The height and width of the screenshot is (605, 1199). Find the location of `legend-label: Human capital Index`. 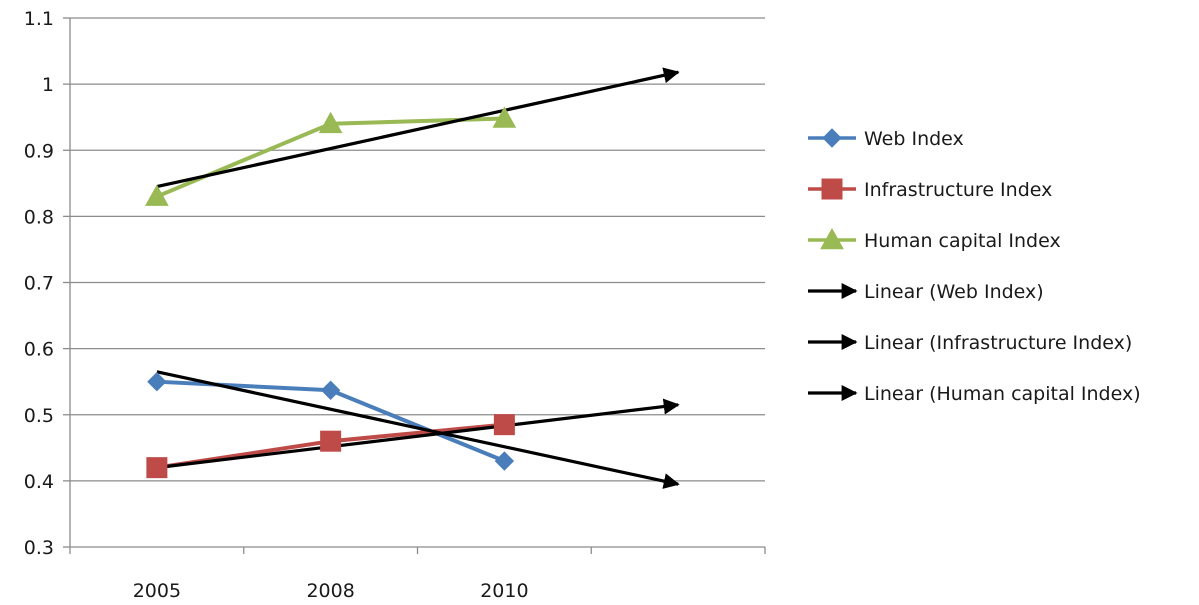

legend-label: Human capital Index is located at coordinates (962, 241).